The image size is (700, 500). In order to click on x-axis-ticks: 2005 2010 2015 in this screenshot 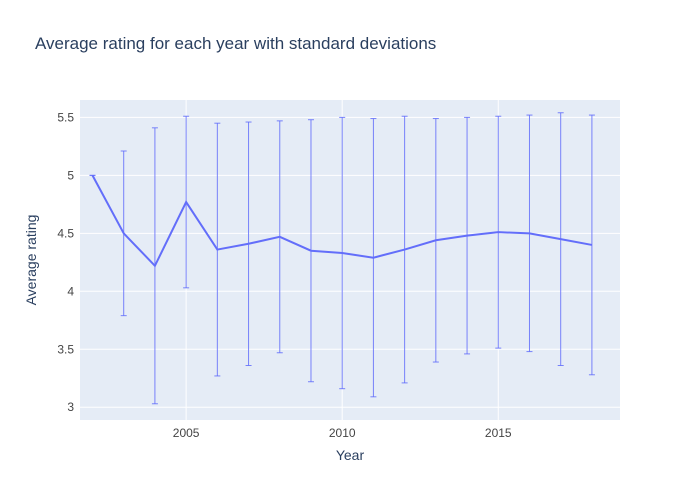, I will do `click(342, 433)`.